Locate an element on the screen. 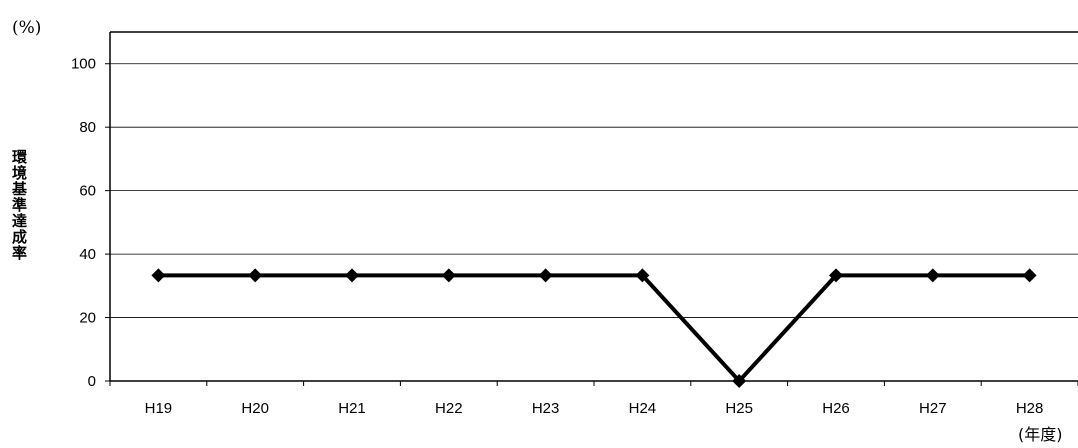 This screenshot has width=1078, height=448. x-tick-label: H22 is located at coordinates (449, 408).